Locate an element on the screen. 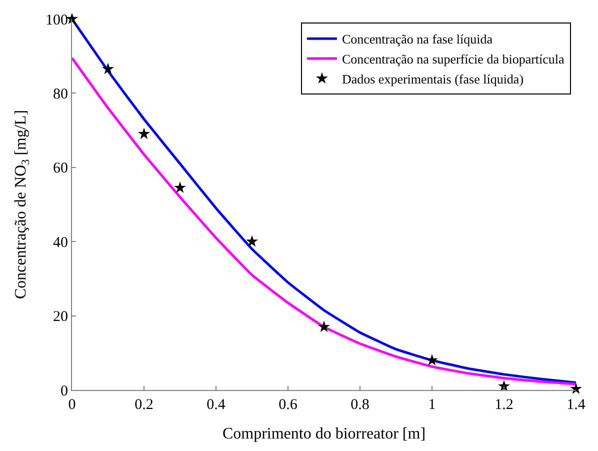 The height and width of the screenshot is (451, 598). y-tick-label: 20 is located at coordinates (60, 317).